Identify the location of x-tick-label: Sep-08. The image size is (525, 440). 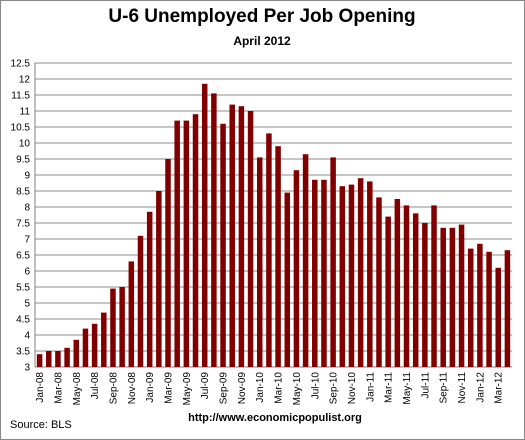
(113, 388).